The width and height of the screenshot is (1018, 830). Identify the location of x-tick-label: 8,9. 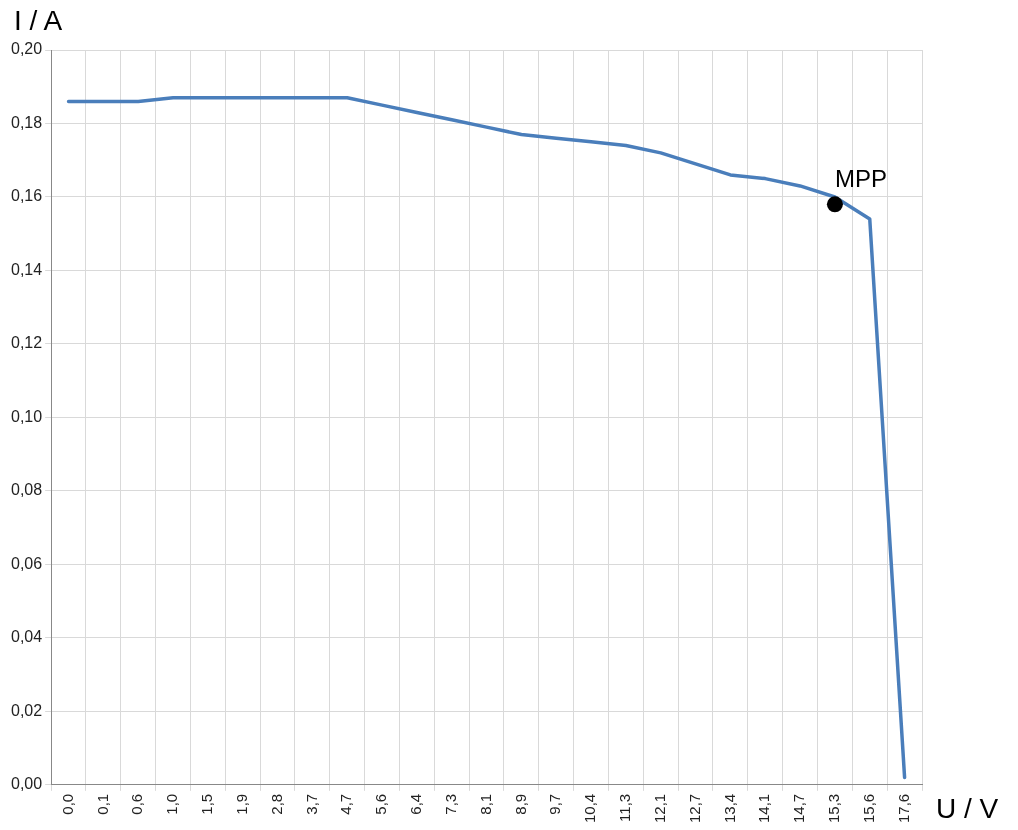
(520, 804).